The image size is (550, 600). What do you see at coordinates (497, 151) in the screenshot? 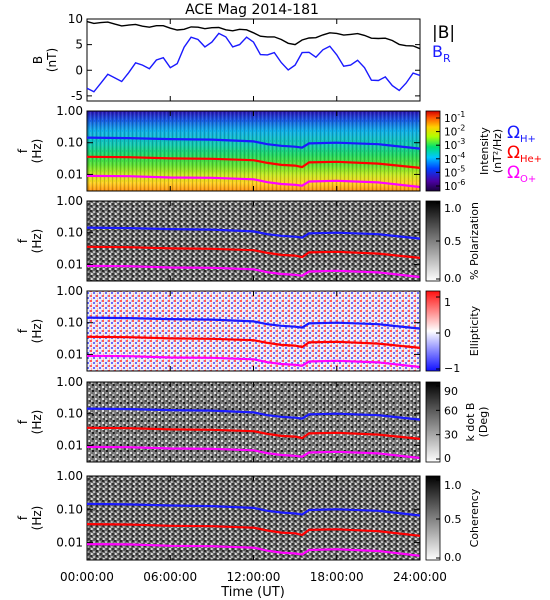
I see `colorbar-intensity-unit: (nT²/Hz)` at bounding box center [497, 151].